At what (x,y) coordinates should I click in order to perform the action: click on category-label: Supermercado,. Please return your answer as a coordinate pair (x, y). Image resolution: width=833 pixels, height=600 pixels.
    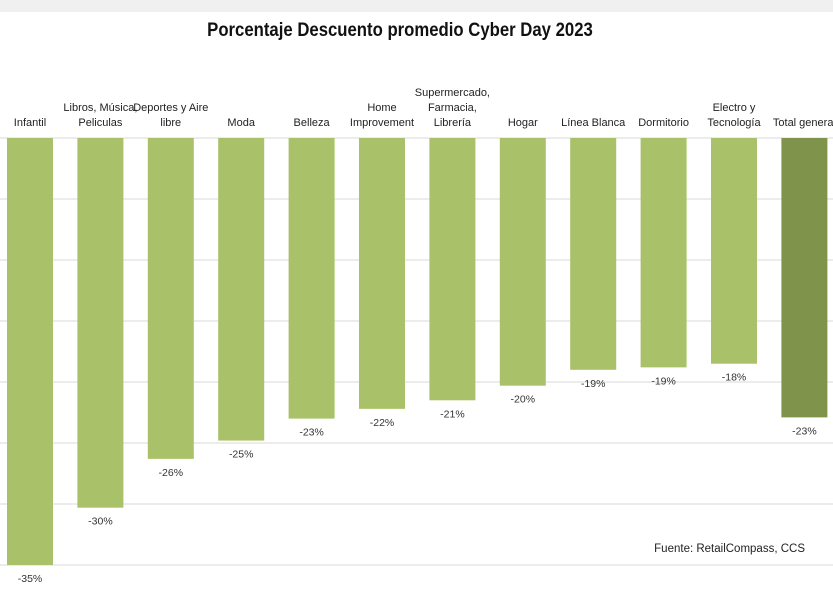
    Looking at the image, I should click on (452, 93).